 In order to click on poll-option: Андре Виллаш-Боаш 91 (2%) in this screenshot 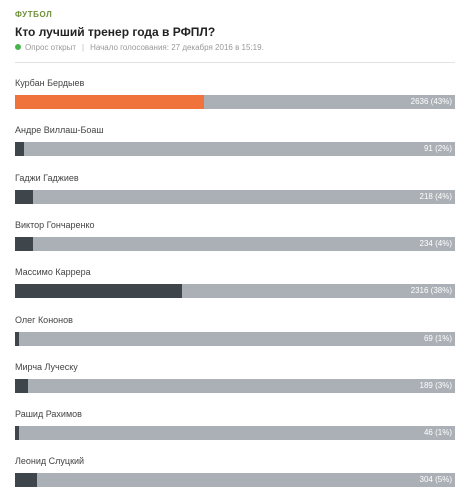, I will do `click(235, 145)`.